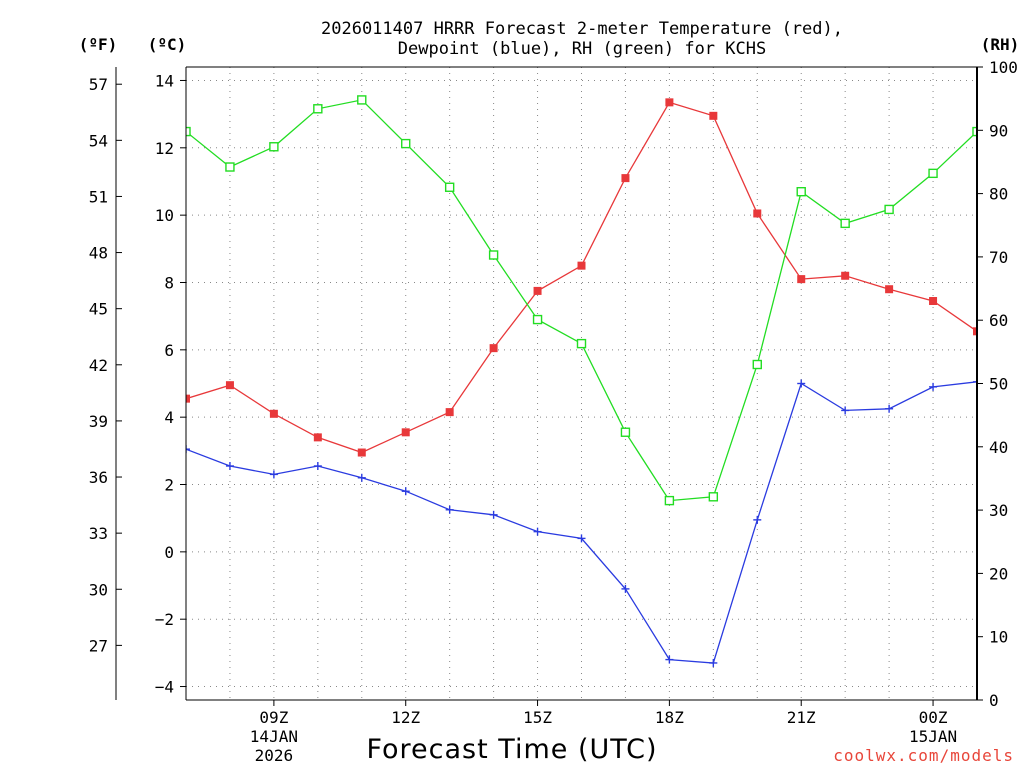 The height and width of the screenshot is (768, 1024). I want to click on fahrenheit-tick-label: 57, so click(98, 84).